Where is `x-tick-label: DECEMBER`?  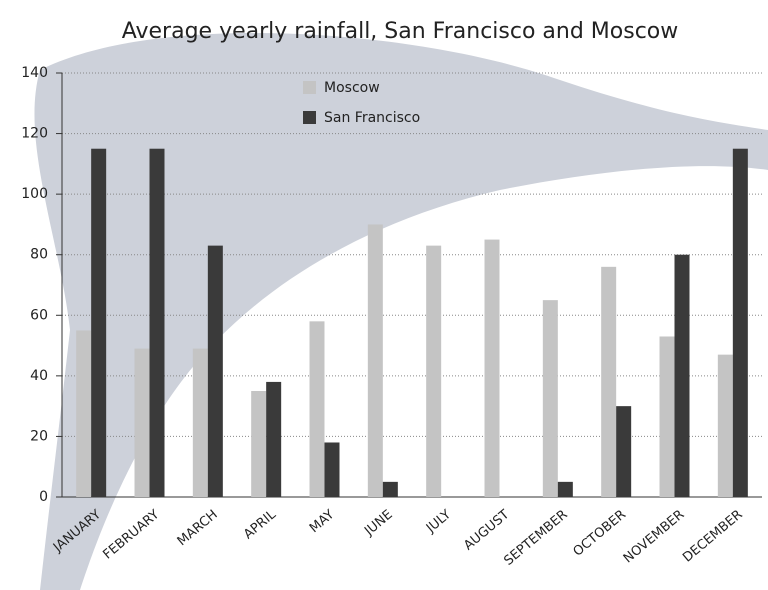 x-tick-label: DECEMBER is located at coordinates (712, 536).